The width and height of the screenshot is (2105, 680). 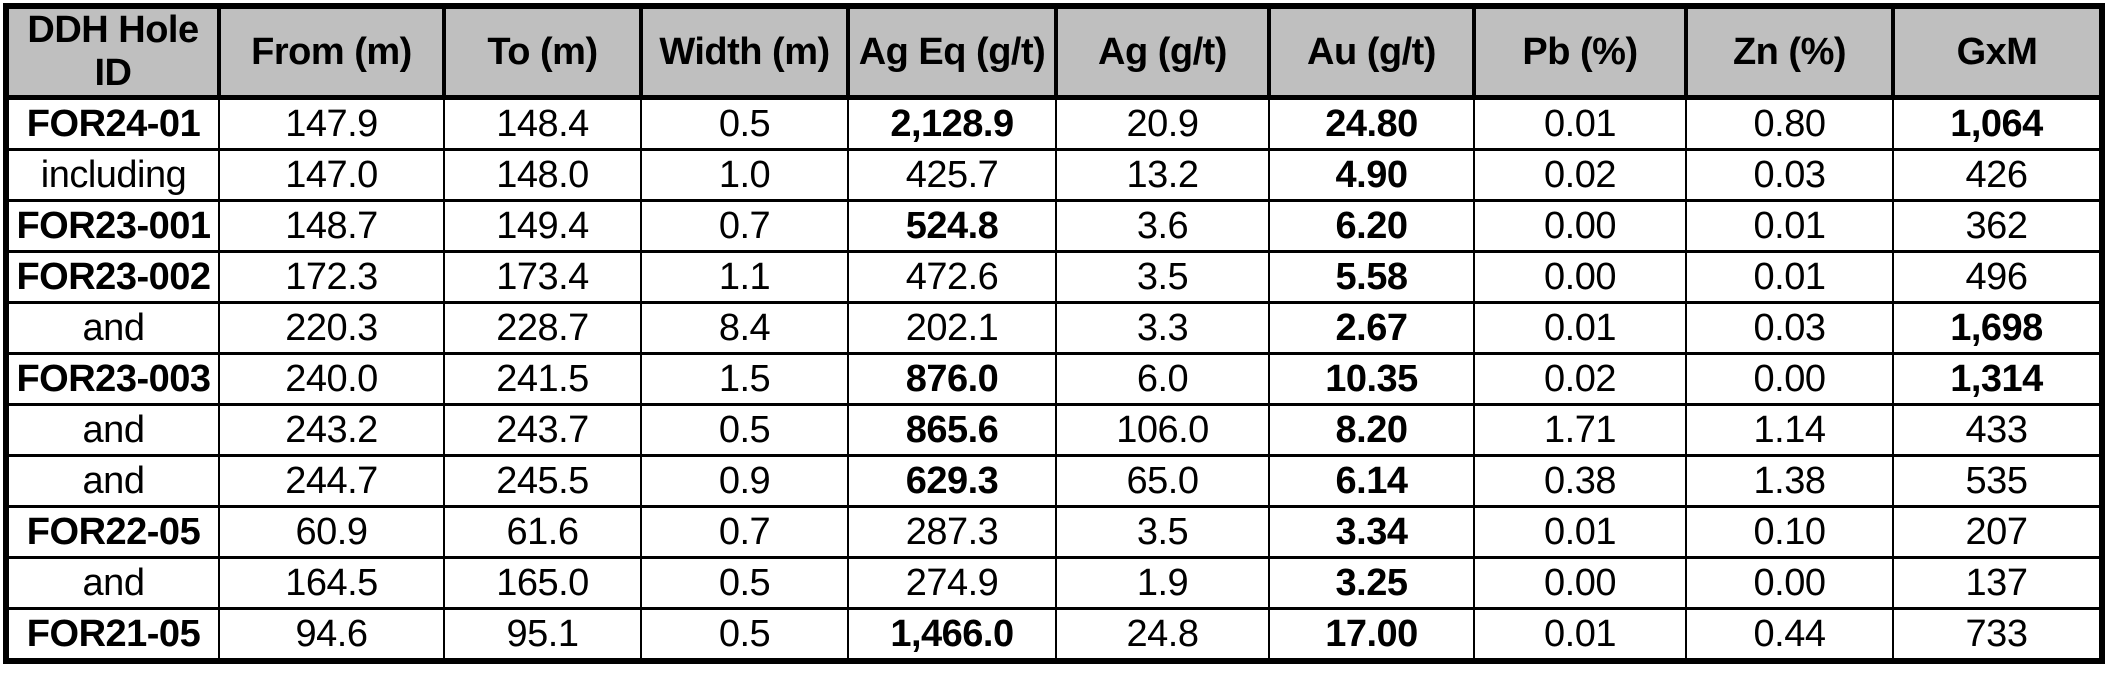 What do you see at coordinates (331, 52) in the screenshot?
I see `column-header-from-m: From (m)` at bounding box center [331, 52].